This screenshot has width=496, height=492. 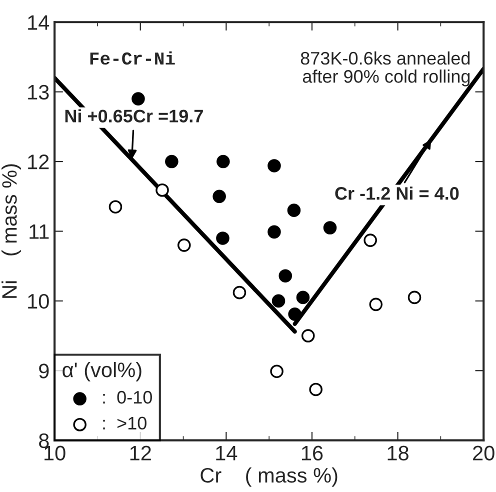 I want to click on annotation: Cr -1.2 Ni = 4.0, so click(x=397, y=193).